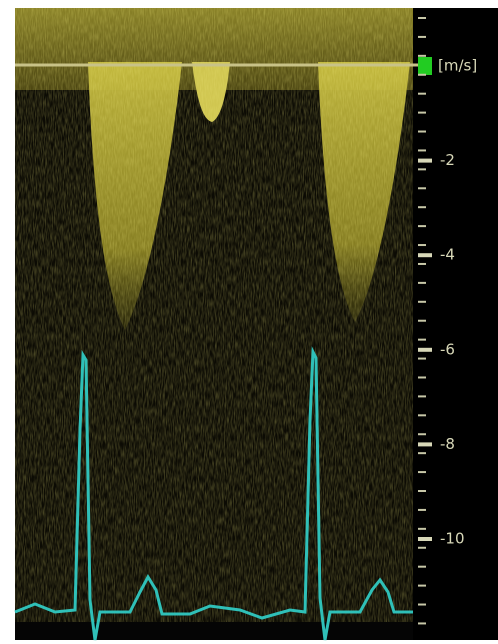 This screenshot has width=498, height=644. What do you see at coordinates (447, 255) in the screenshot?
I see `tick-label: -4` at bounding box center [447, 255].